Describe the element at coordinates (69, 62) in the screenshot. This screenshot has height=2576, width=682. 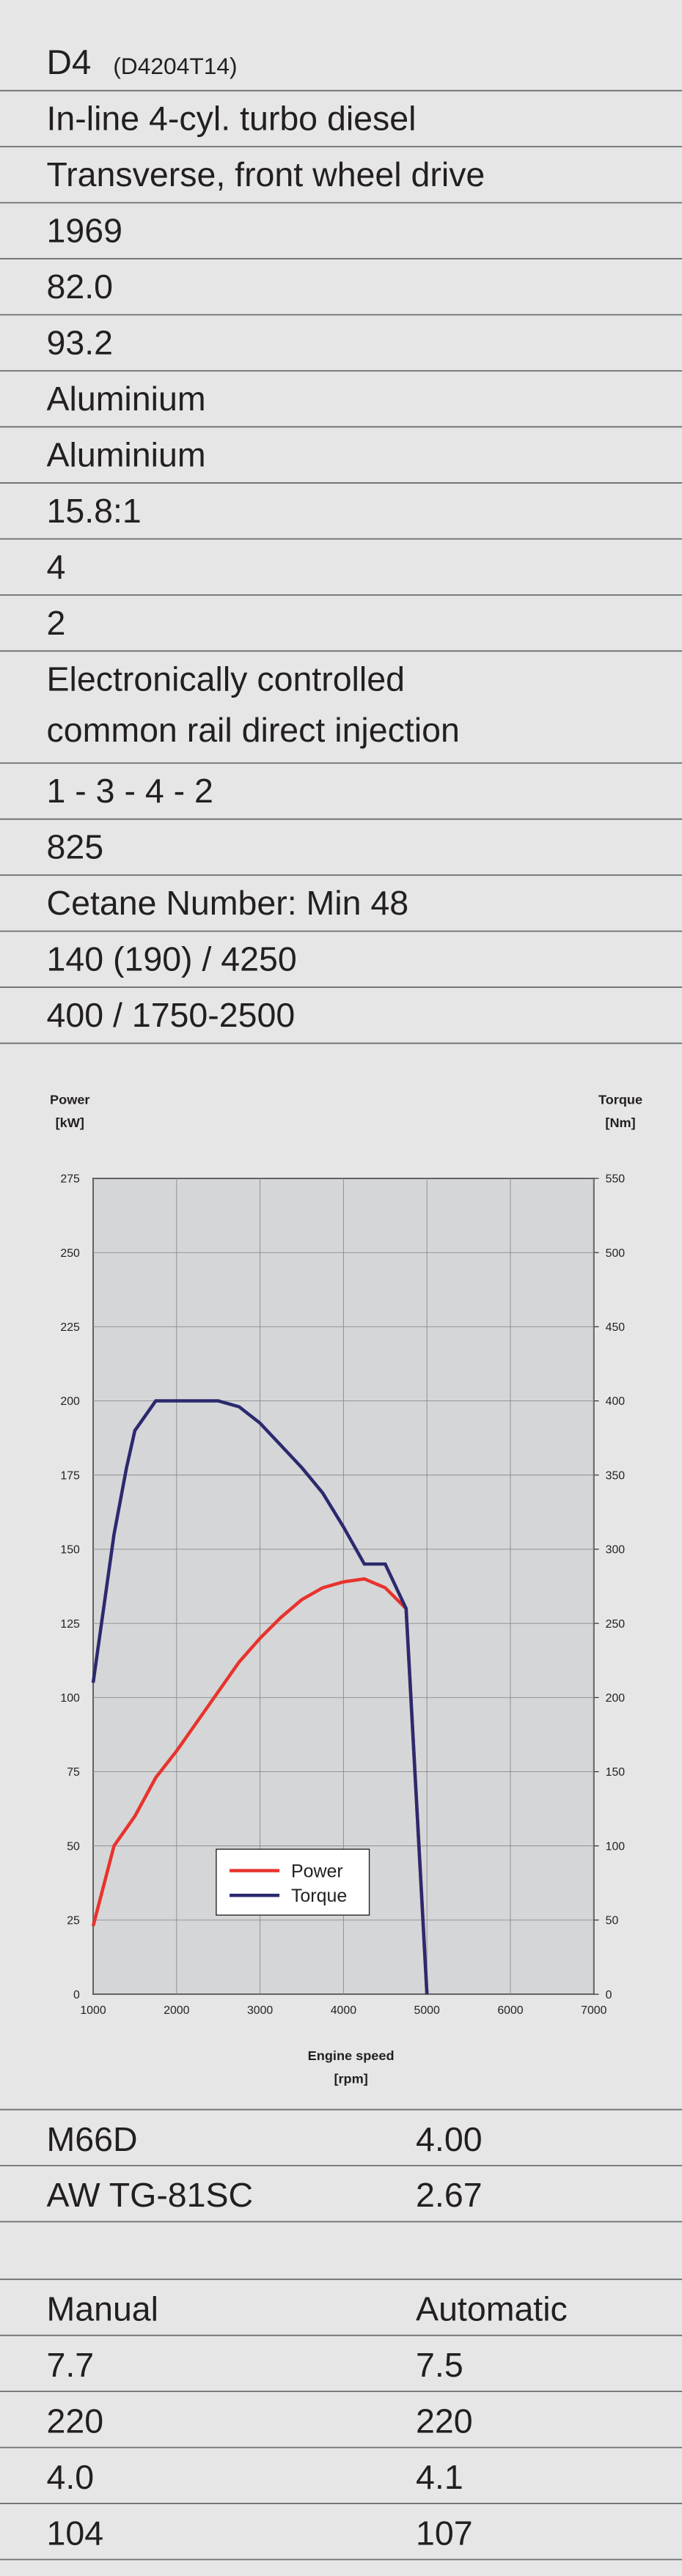
I see `model-name: D4` at that location.